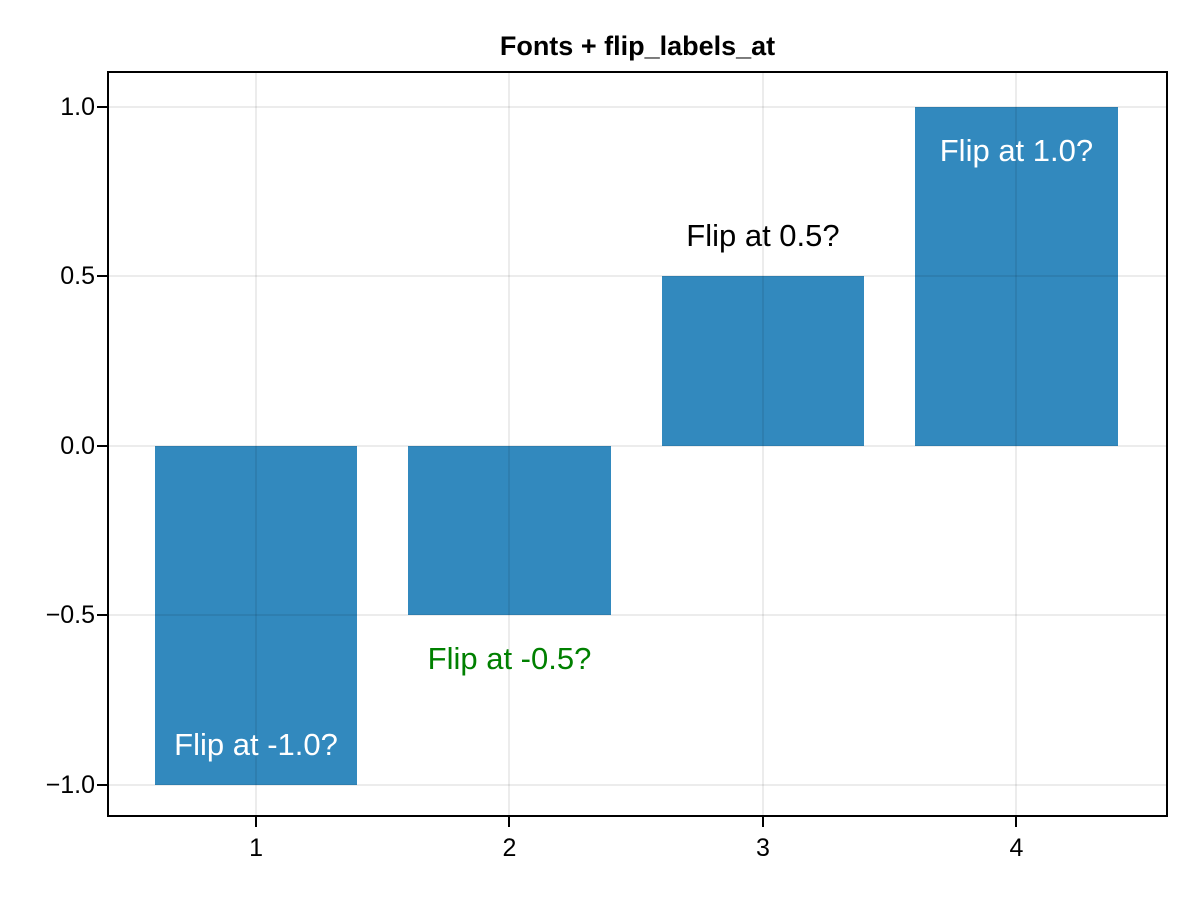  I want to click on y-tick-label: −0.5, so click(70, 615).